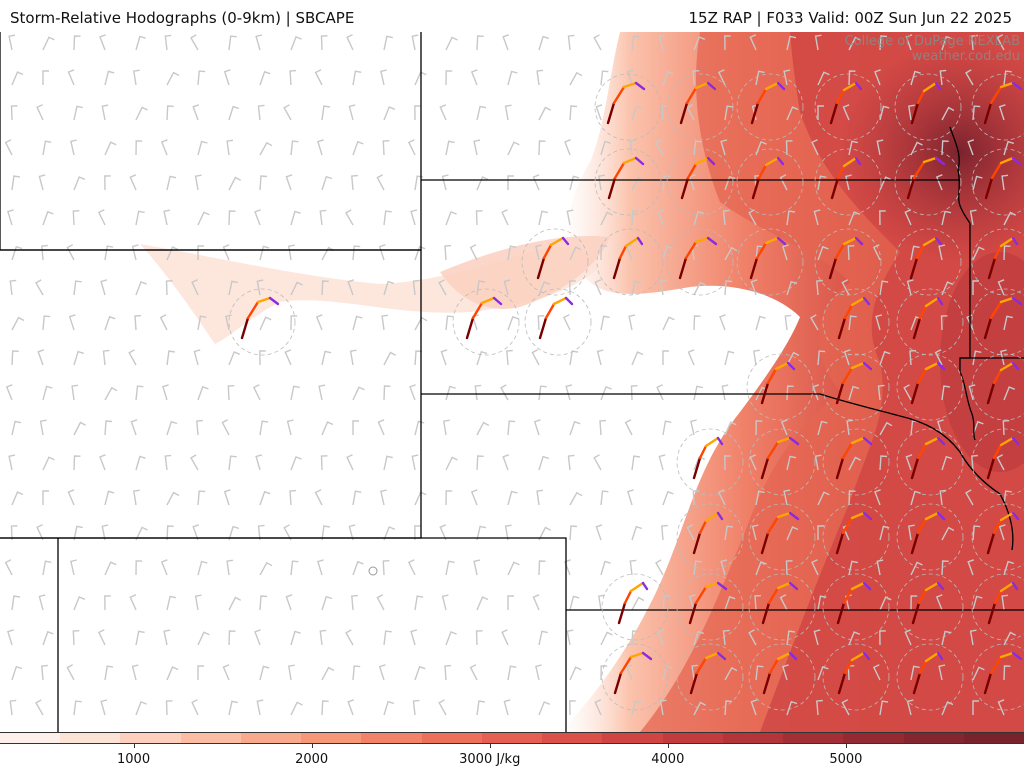 The height and width of the screenshot is (768, 1024). I want to click on colorbar-tick-label: 1000, so click(134, 759).